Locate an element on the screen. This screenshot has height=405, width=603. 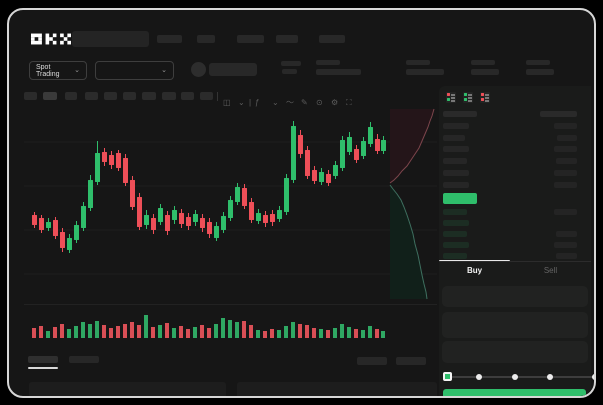
pane-divider is located at coordinates (230, 304).